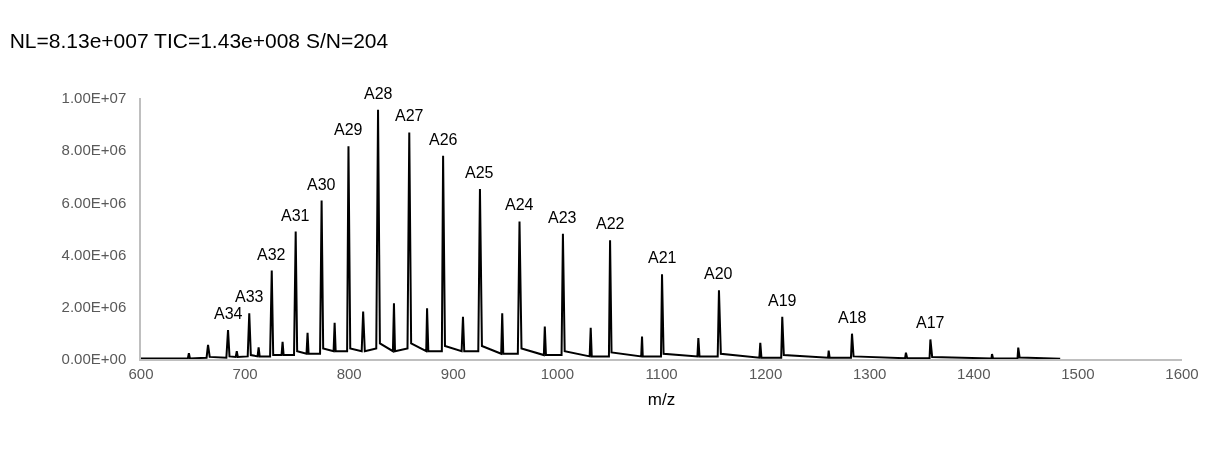  Describe the element at coordinates (94, 359) in the screenshot. I see `y-tick-label: 0.00E+00` at that location.